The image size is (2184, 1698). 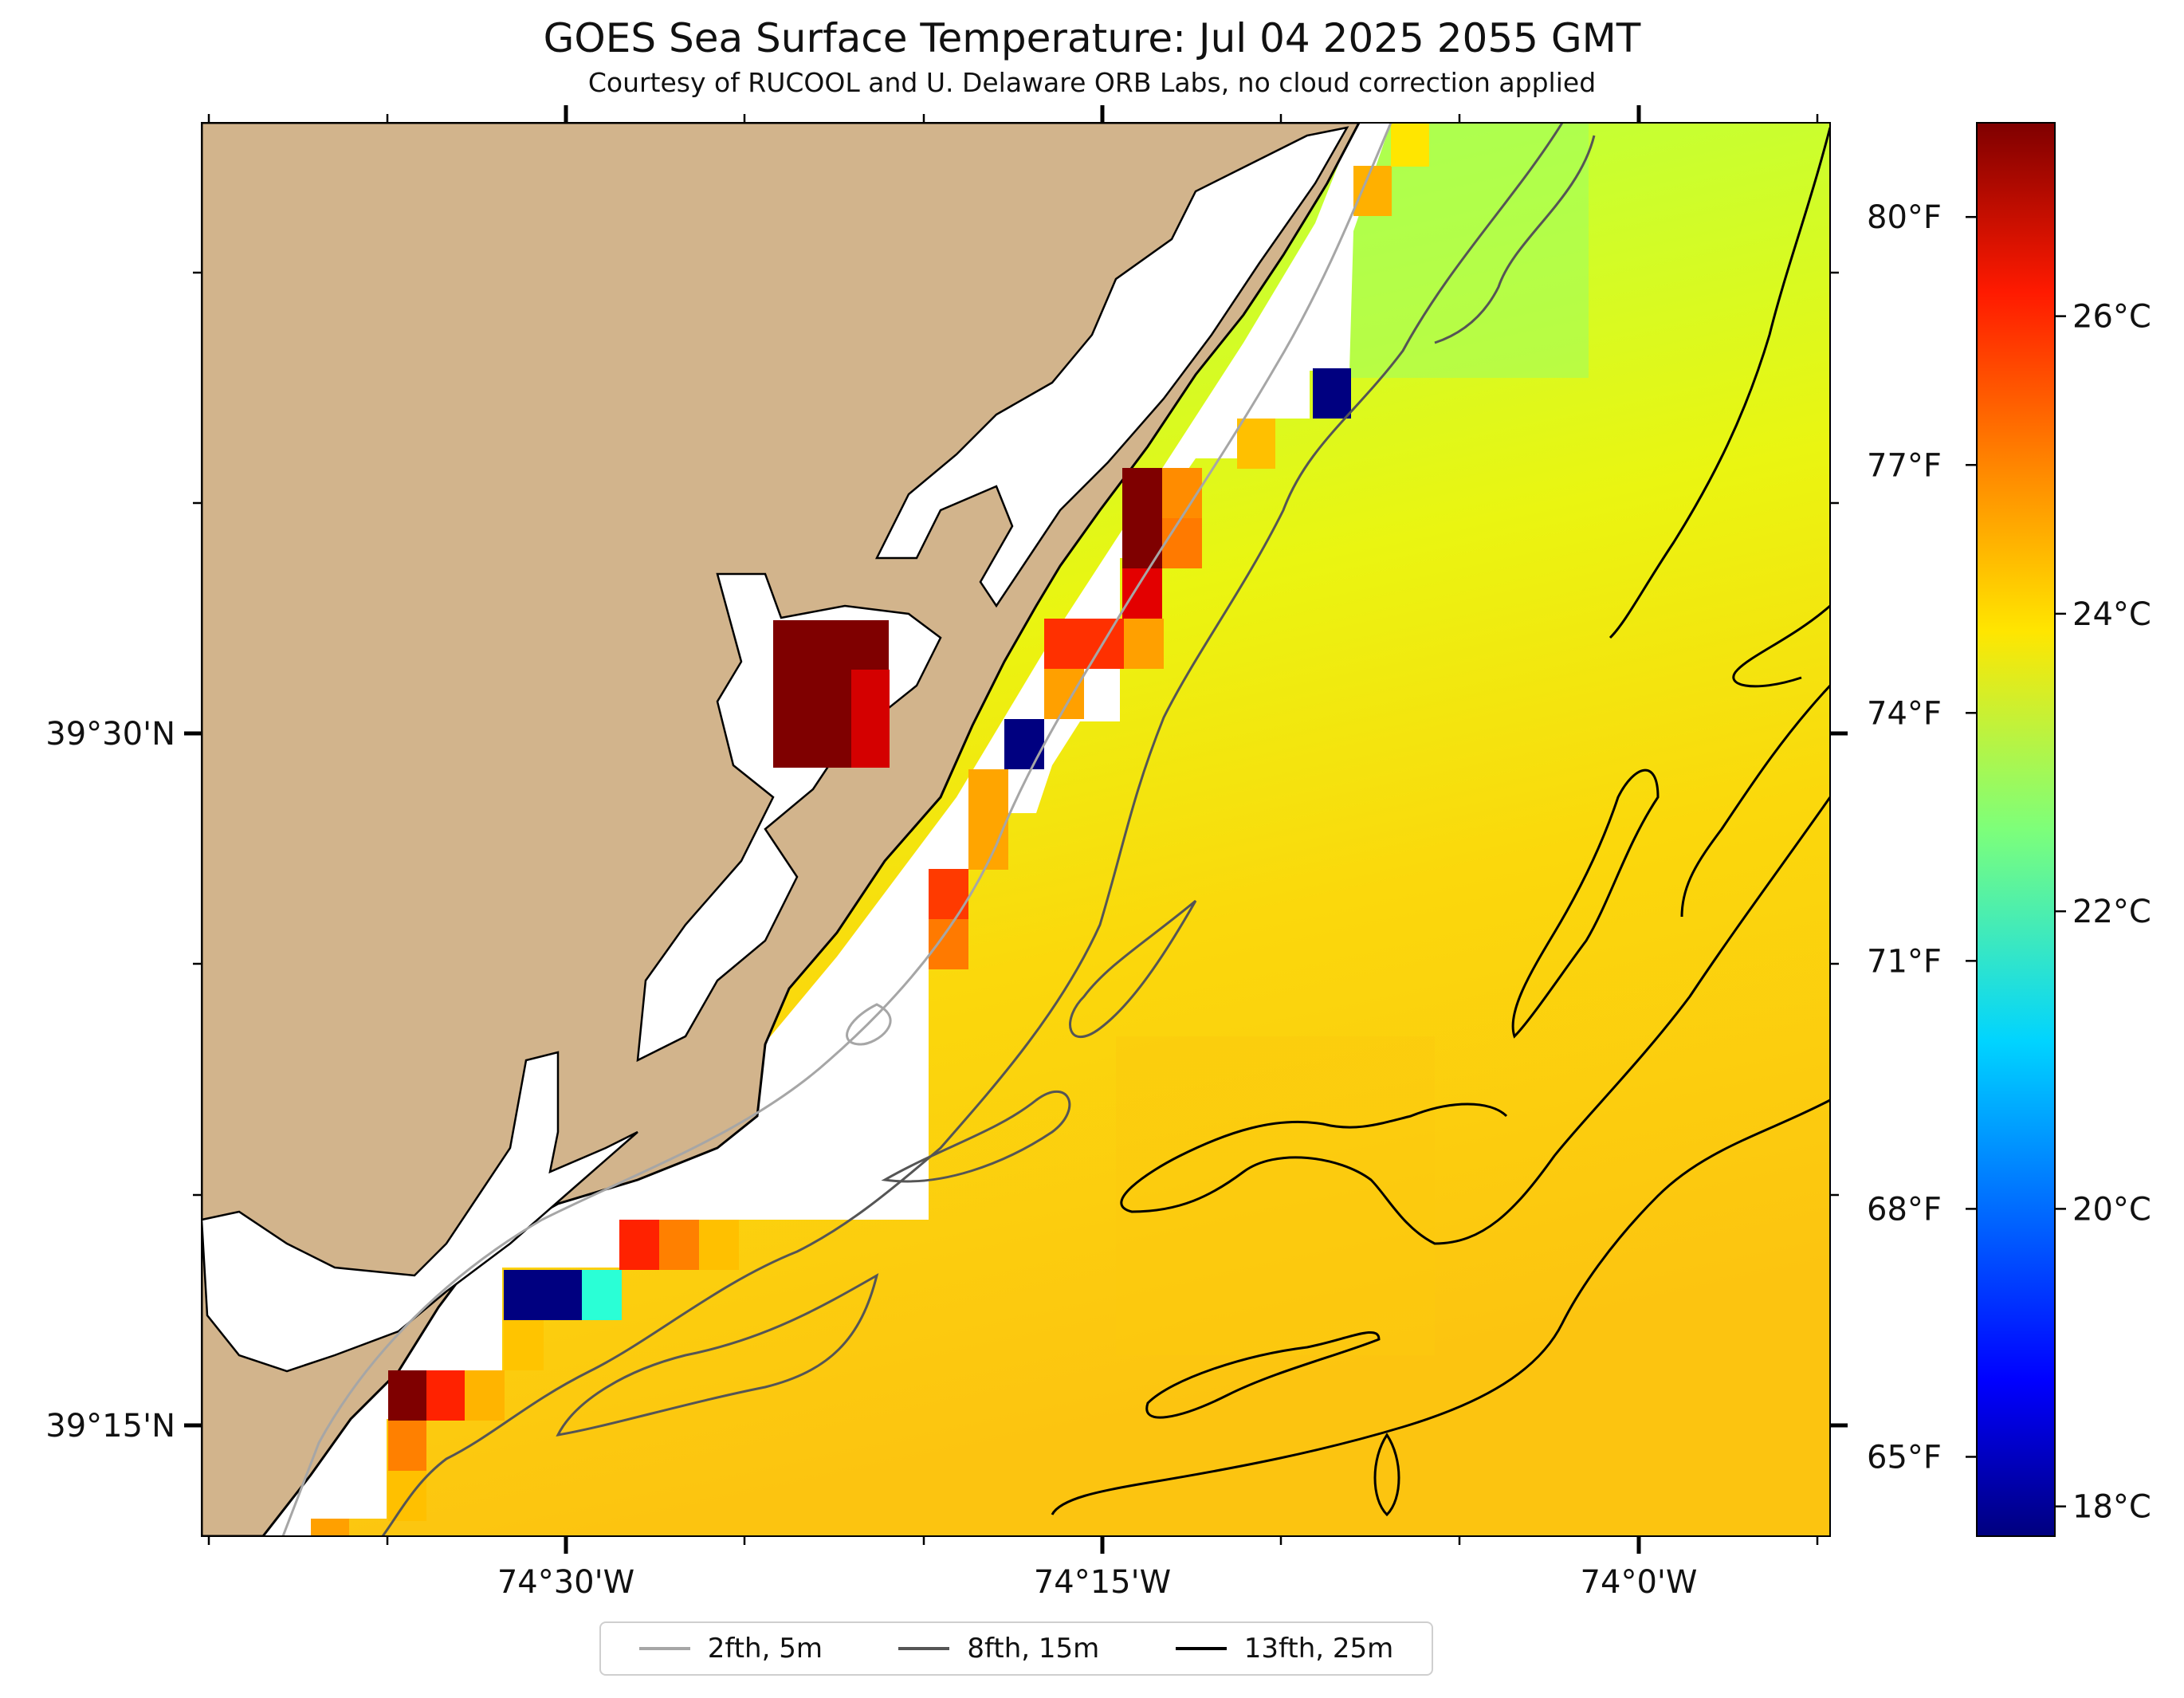 I want to click on legend-item: 2fth, 5m, so click(x=730, y=1649).